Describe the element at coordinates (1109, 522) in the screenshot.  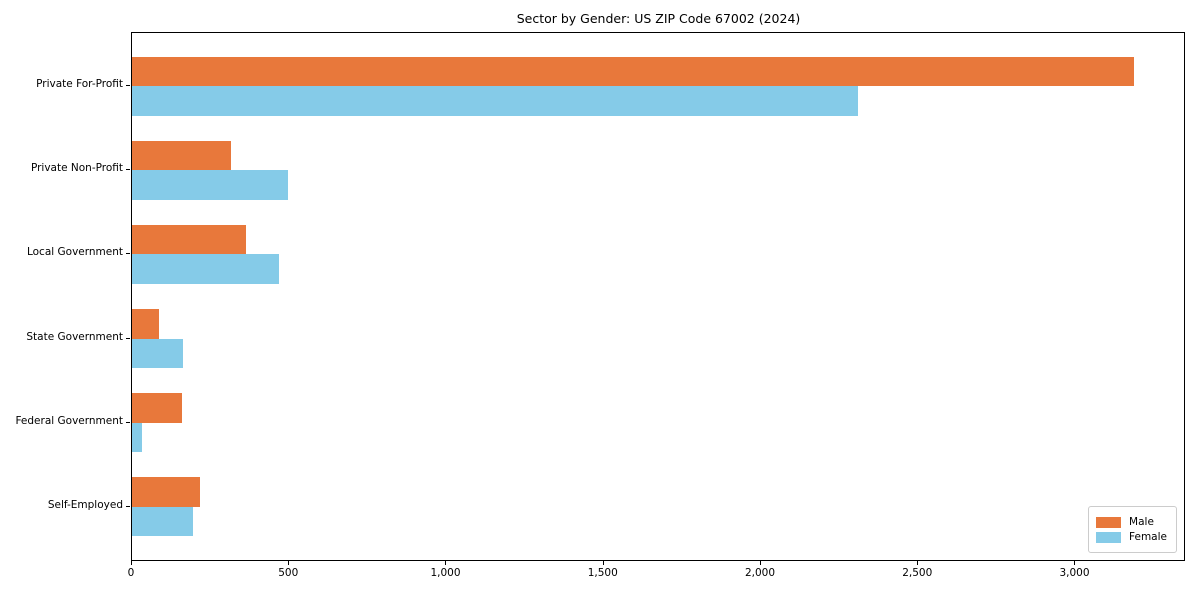
I see `legend-swatch-male-icon` at that location.